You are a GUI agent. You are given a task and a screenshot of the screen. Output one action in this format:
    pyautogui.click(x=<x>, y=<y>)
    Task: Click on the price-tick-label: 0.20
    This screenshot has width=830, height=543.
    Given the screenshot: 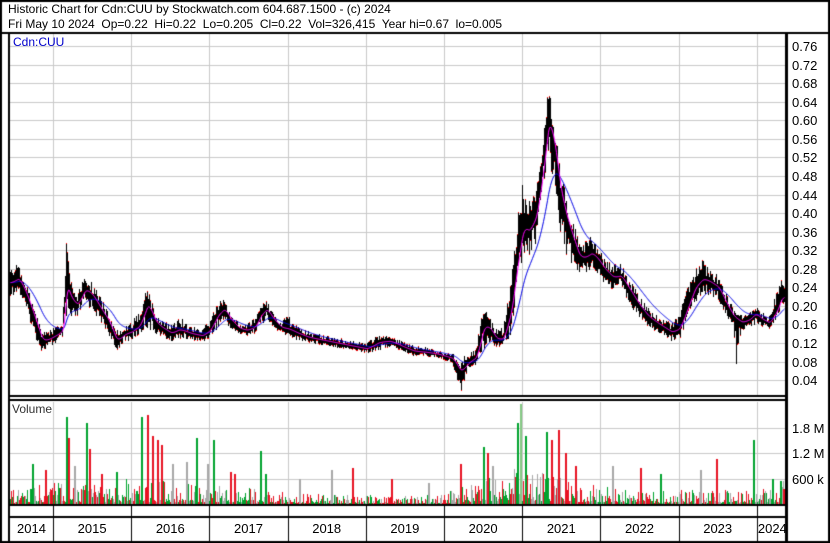 What is the action you would take?
    pyautogui.click(x=805, y=306)
    